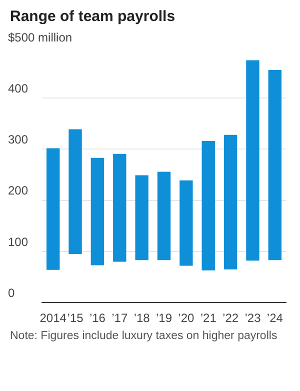 The height and width of the screenshot is (391, 300). What do you see at coordinates (208, 318) in the screenshot?
I see `x-tick-label: ’21` at bounding box center [208, 318].